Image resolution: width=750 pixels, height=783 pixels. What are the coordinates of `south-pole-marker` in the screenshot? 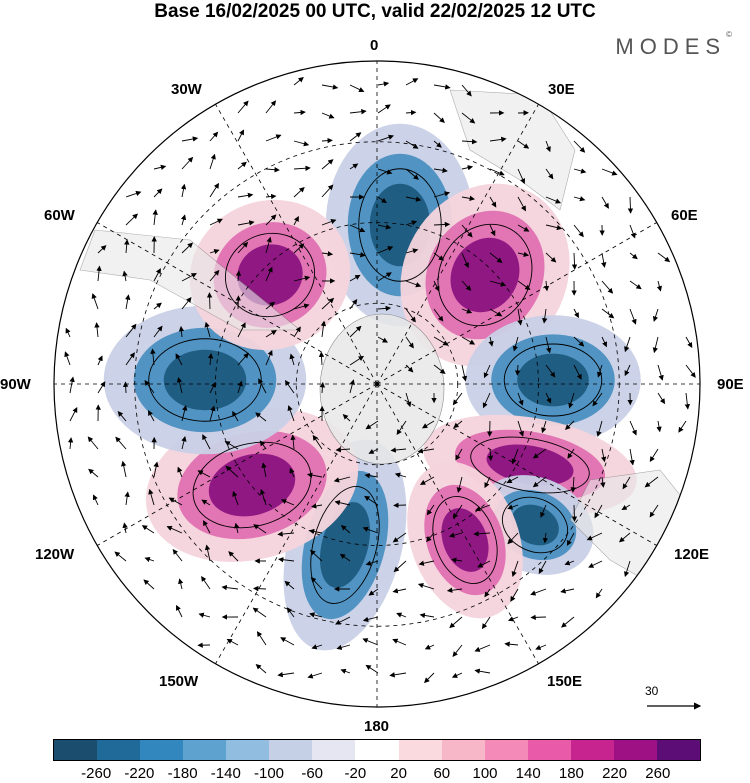 It's located at (377, 384).